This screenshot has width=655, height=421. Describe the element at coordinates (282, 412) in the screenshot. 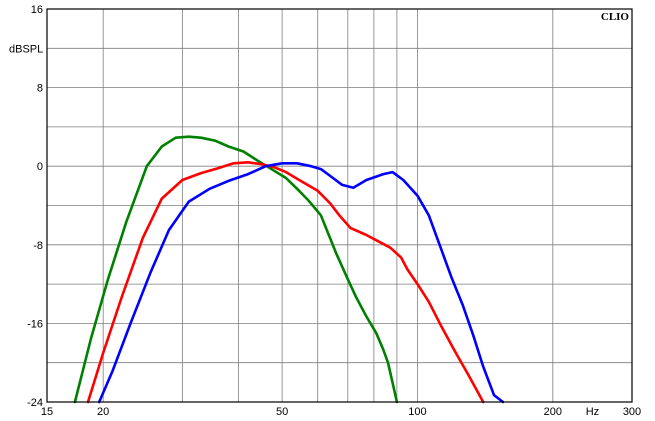

I see `x-tick-label: 50` at that location.